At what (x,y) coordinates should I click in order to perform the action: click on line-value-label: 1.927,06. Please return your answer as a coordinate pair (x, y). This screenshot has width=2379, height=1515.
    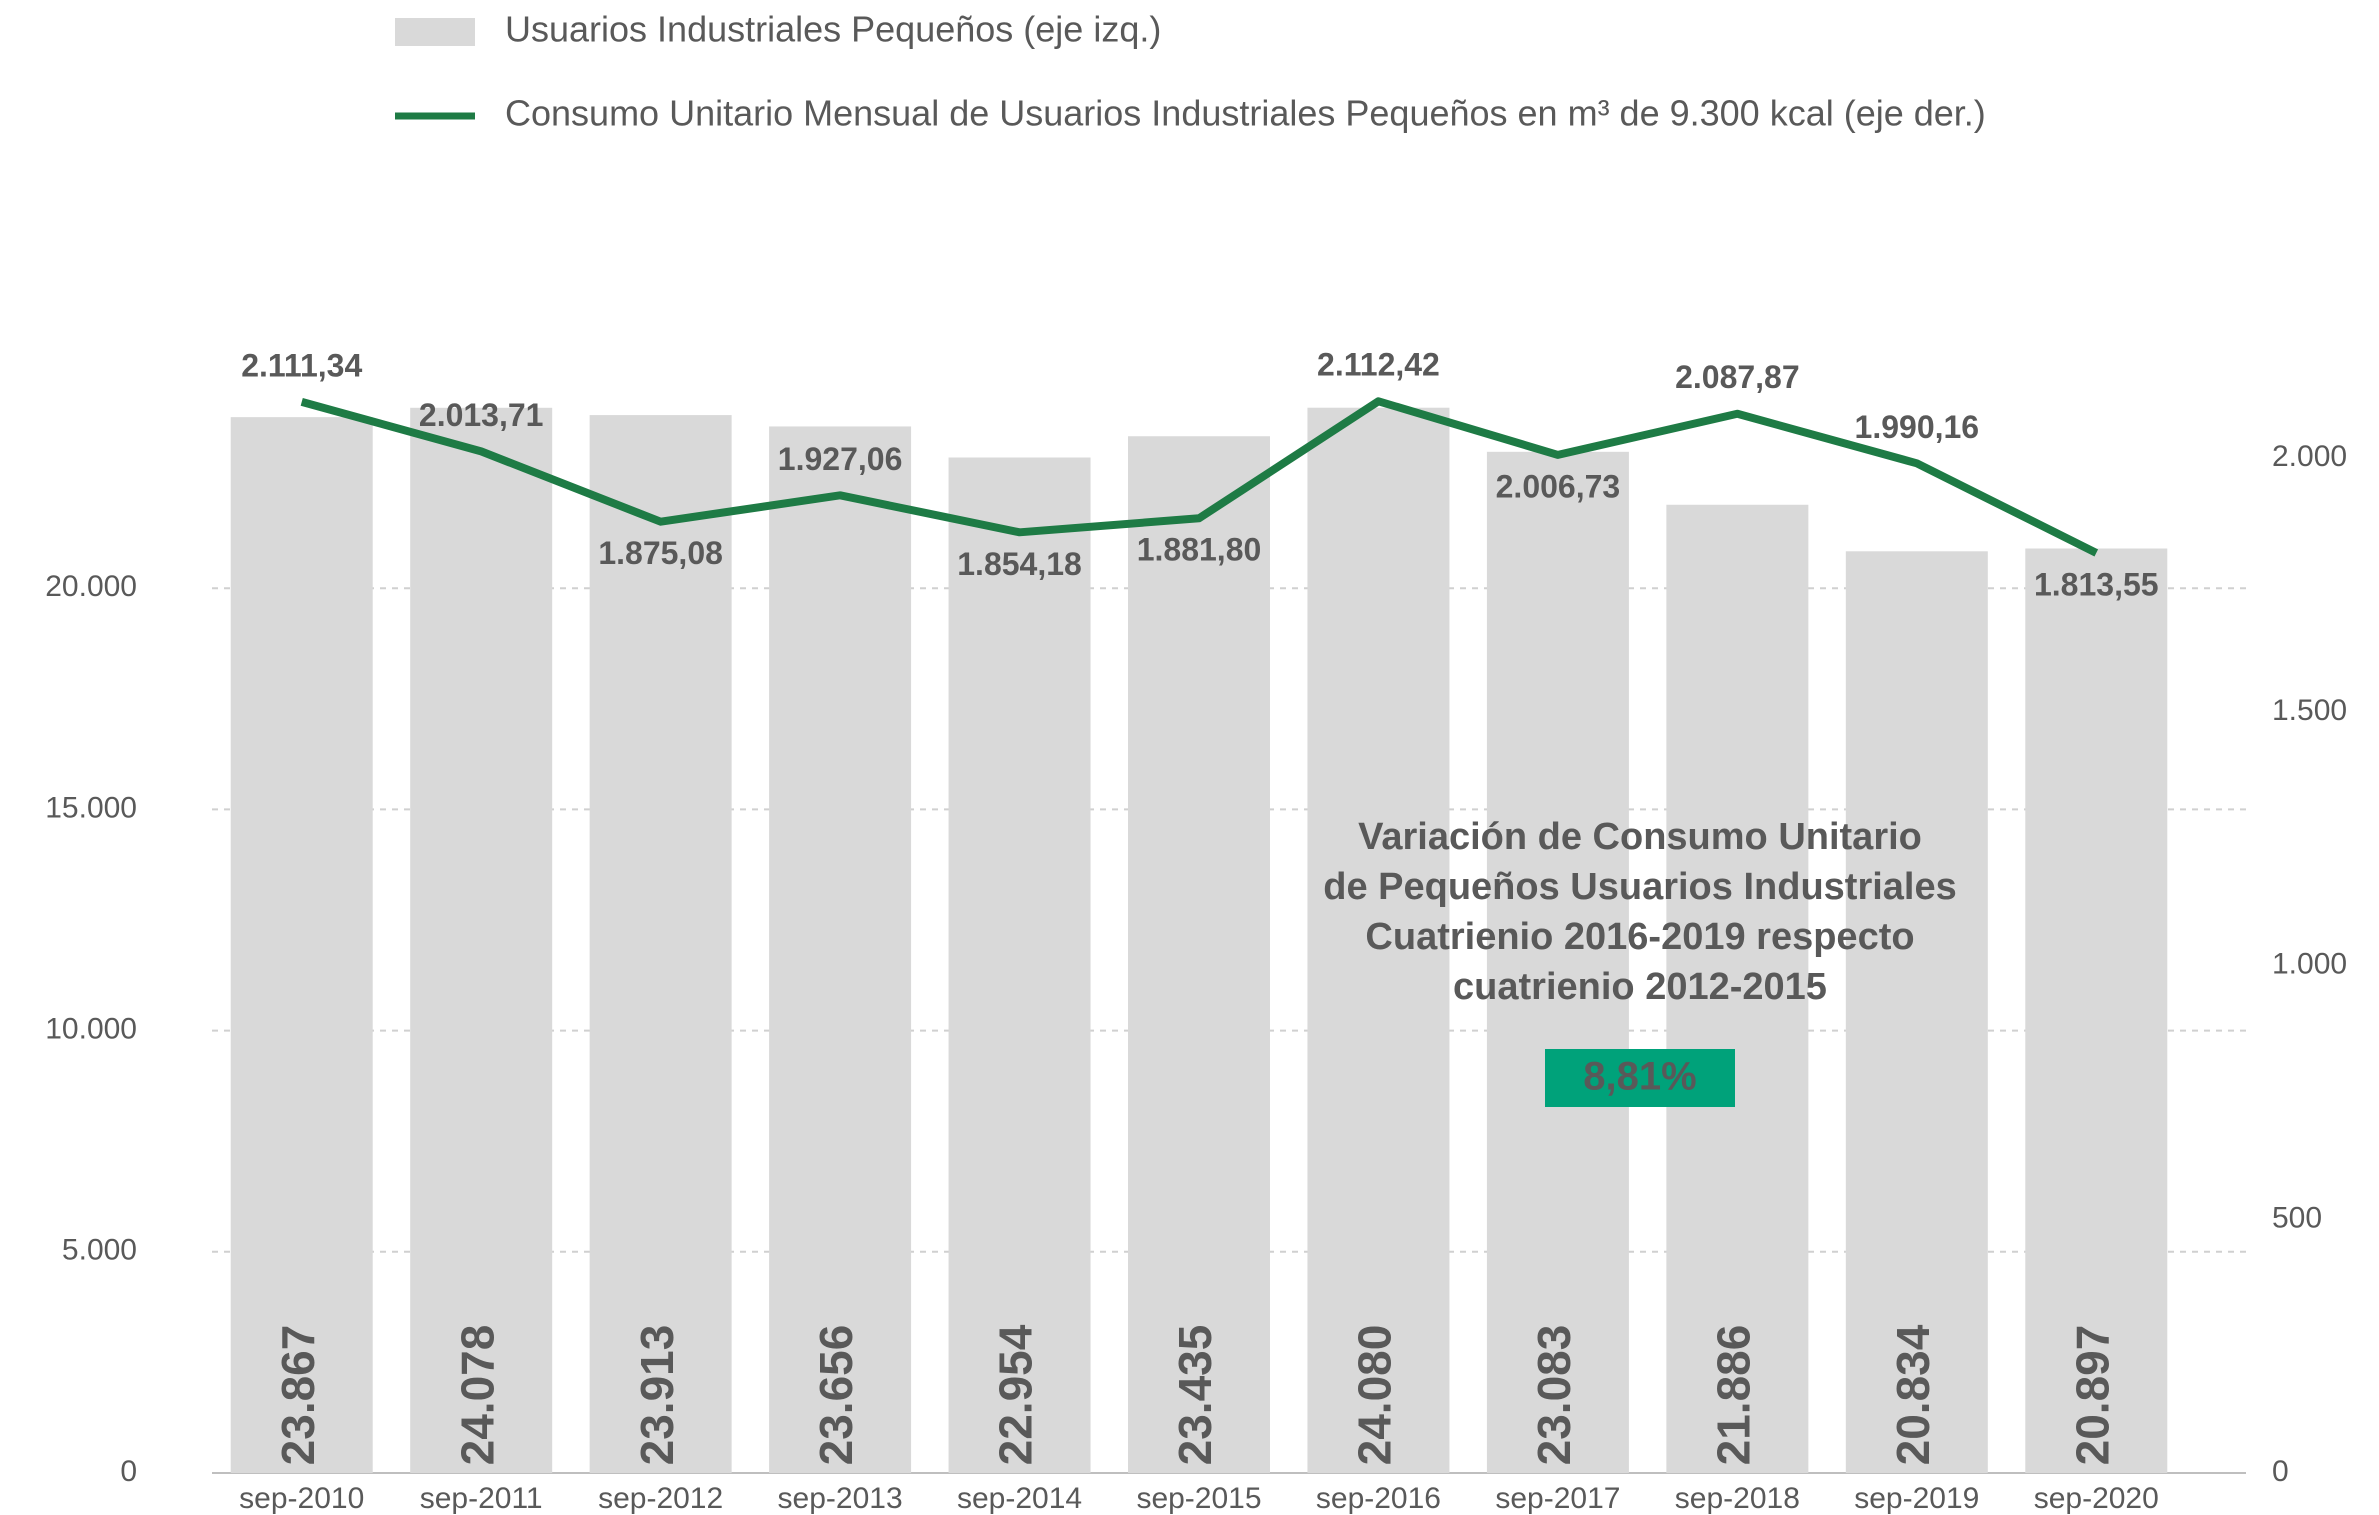
    Looking at the image, I should click on (840, 459).